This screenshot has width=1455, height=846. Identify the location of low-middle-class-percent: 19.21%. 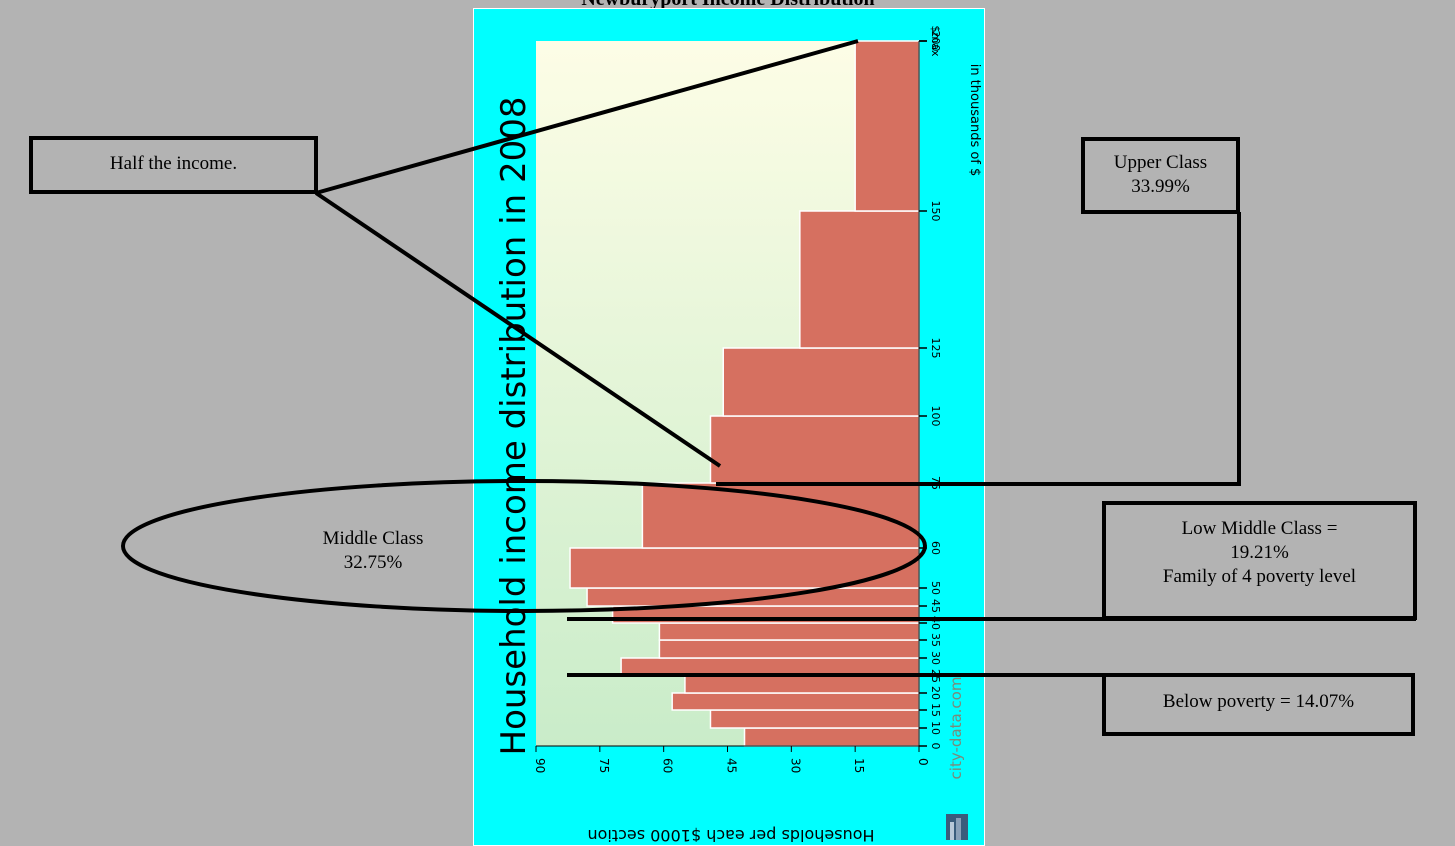
(1259, 552).